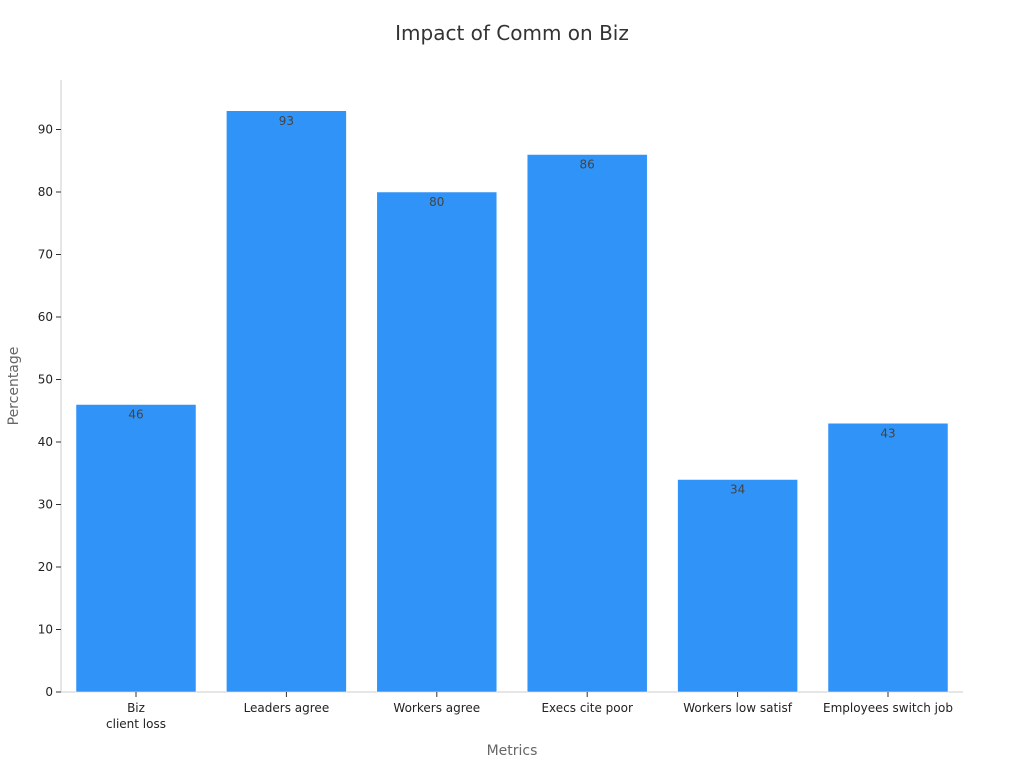 This screenshot has width=1024, height=768. What do you see at coordinates (512, 751) in the screenshot?
I see `x-axis-title: Metrics` at bounding box center [512, 751].